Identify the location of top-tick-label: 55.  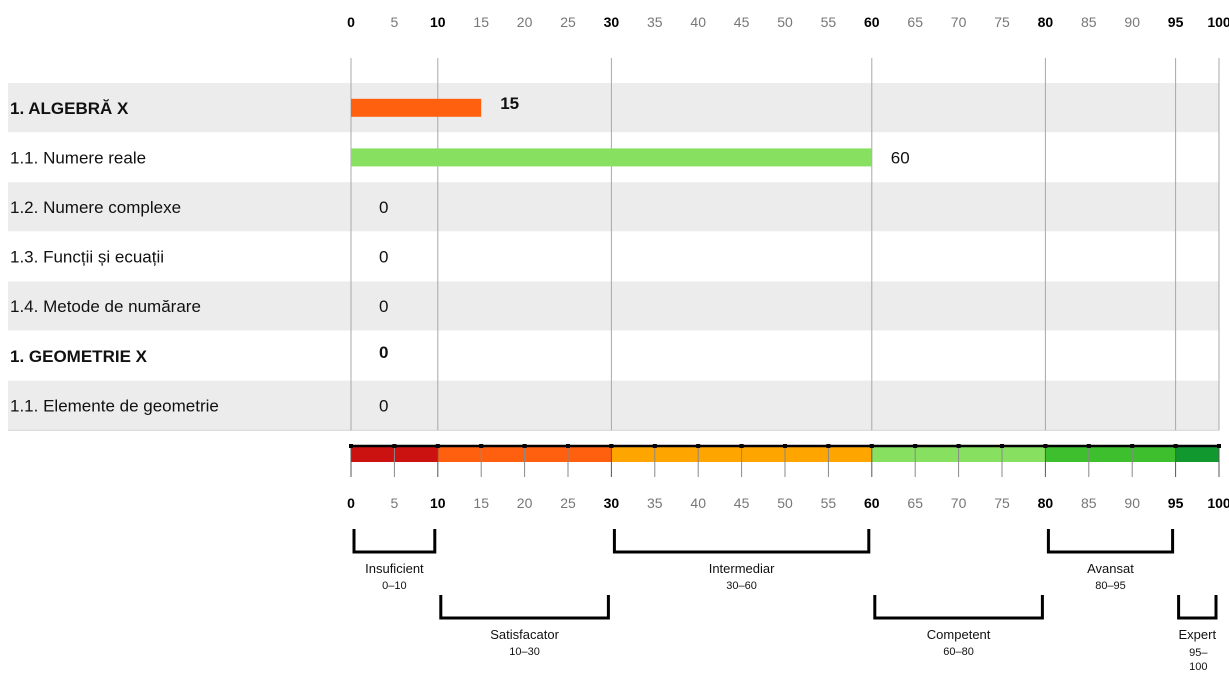
(829, 22).